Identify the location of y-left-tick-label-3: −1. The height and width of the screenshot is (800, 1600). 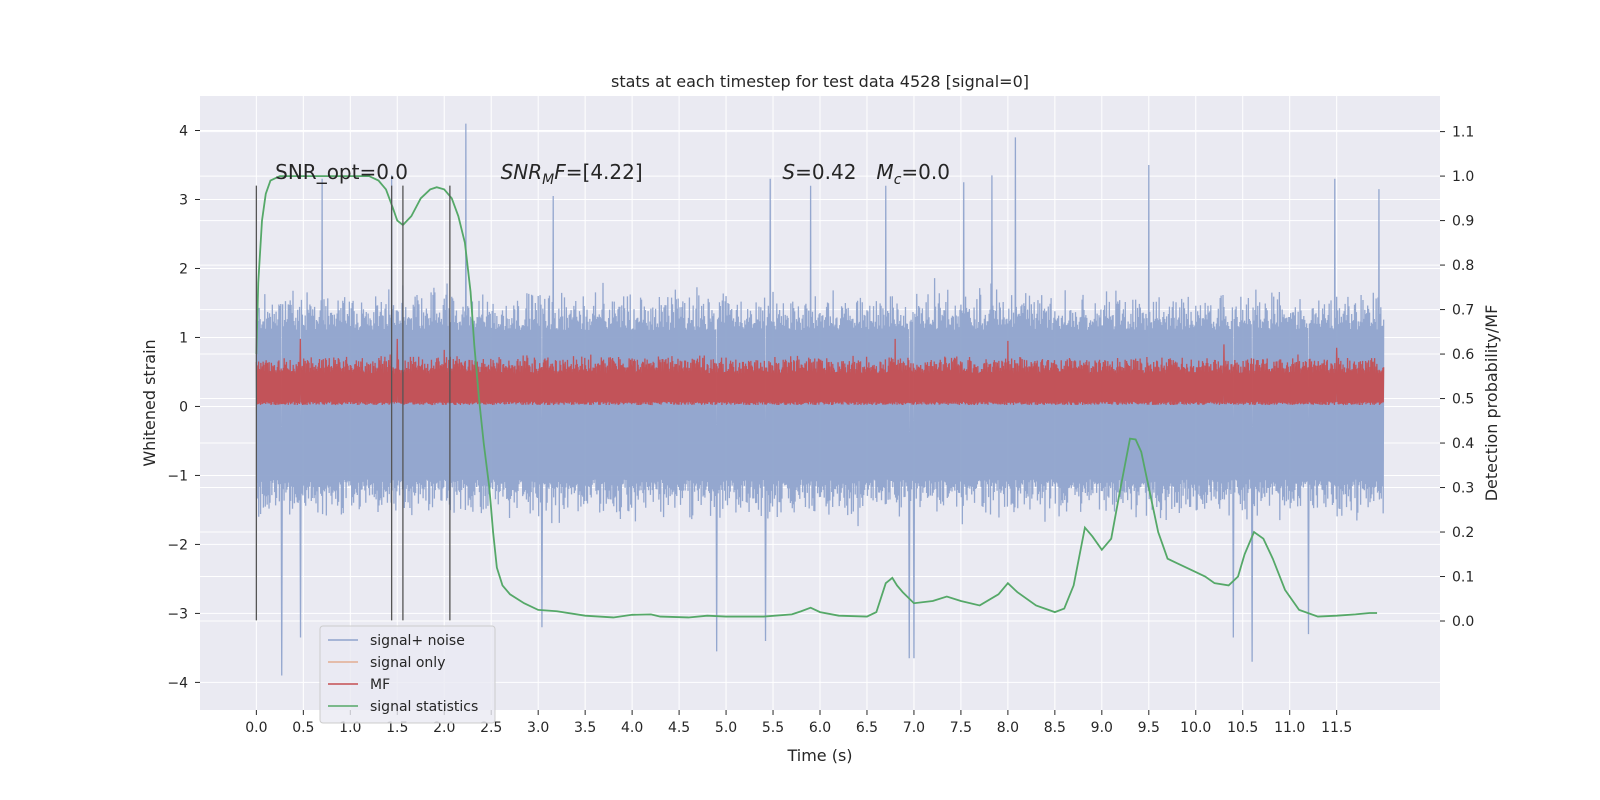
(177, 476).